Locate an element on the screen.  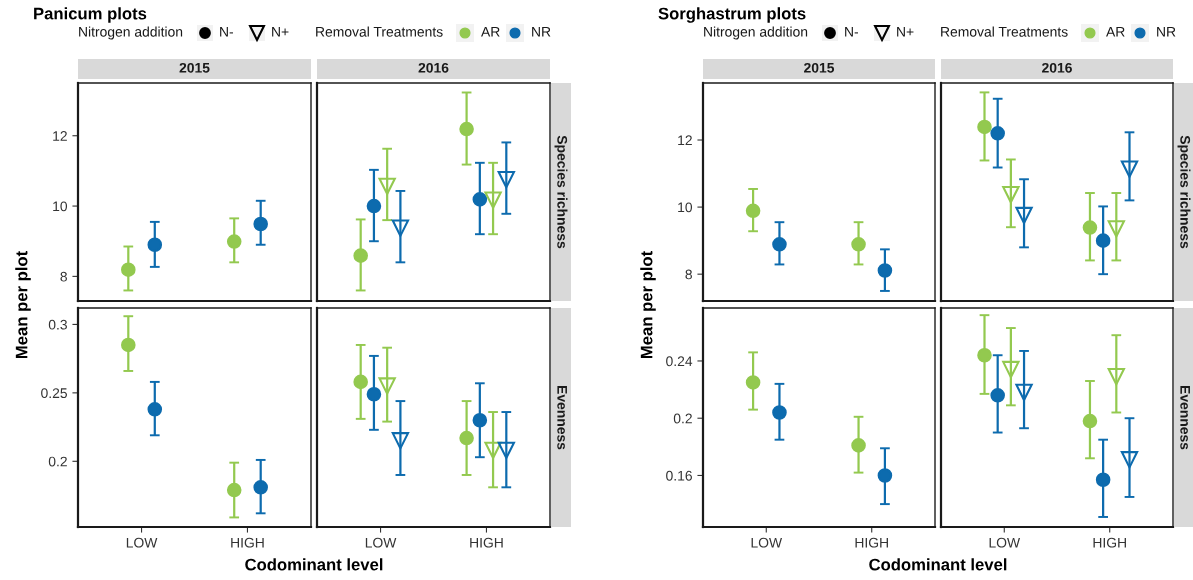
y-tick-label: 0.24 is located at coordinates (679, 361).